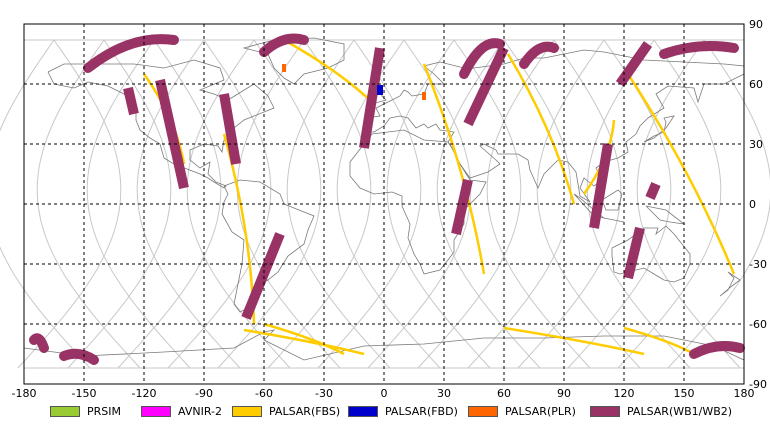 The width and height of the screenshot is (770, 430). Describe the element at coordinates (65, 411) in the screenshot. I see `legend-swatch-prism` at that location.